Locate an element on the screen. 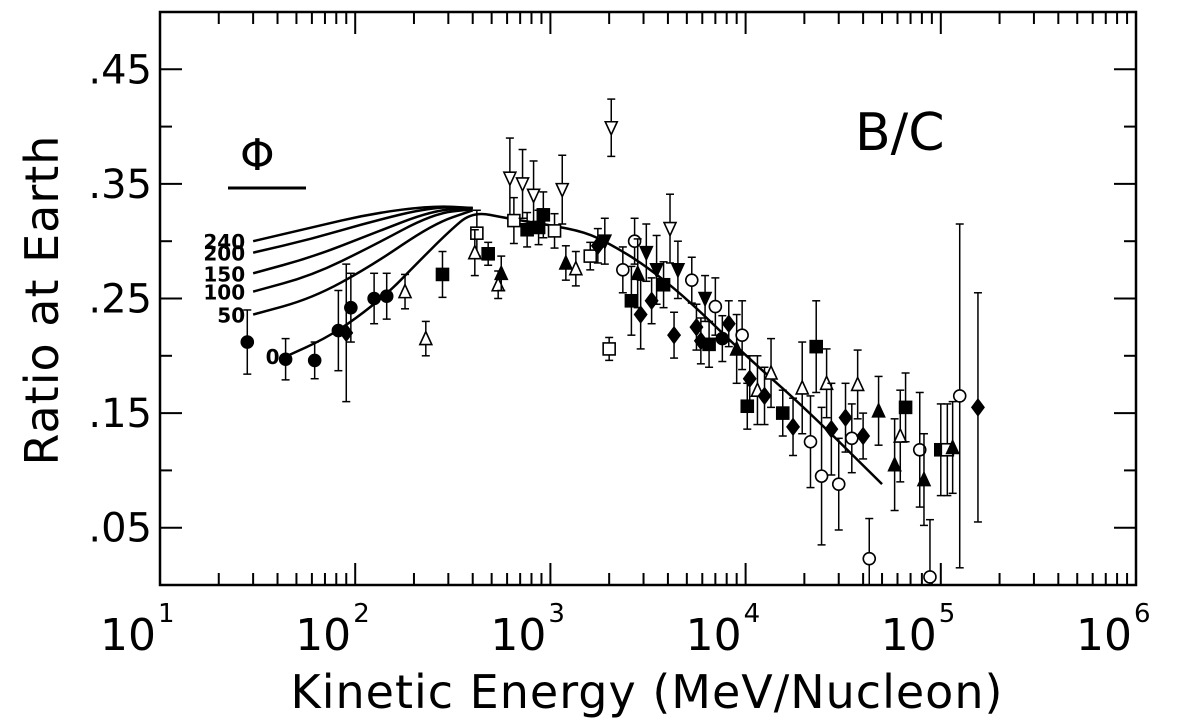 Image resolution: width=1186 pixels, height=725 pixels. x-tick-label: 10 6 is located at coordinates (1113, 630).